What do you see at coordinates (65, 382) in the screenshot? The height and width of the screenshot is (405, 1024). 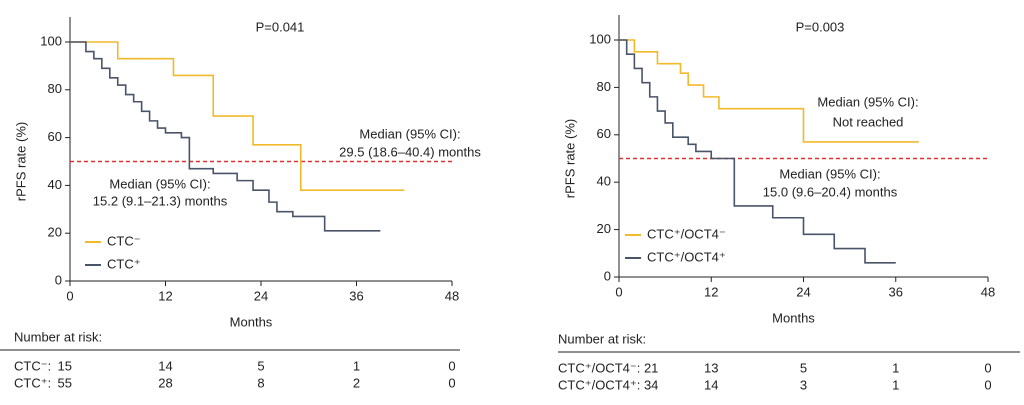 I see `risk-count: 55` at bounding box center [65, 382].